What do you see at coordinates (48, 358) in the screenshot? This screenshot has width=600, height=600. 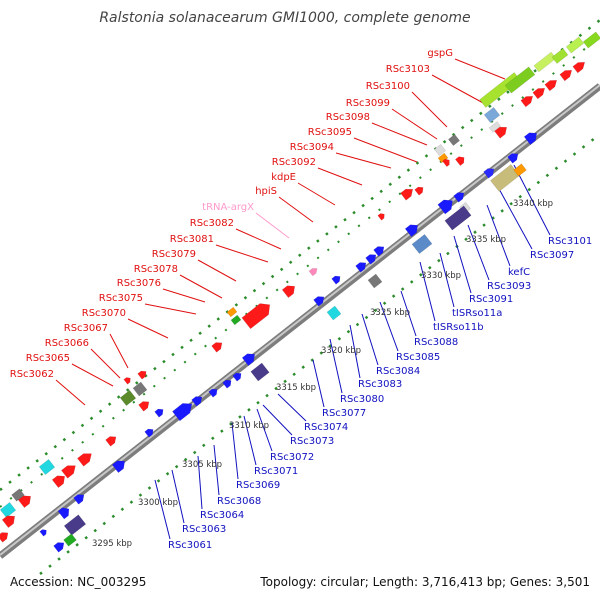 I see `top-gene-label: RSc3065` at bounding box center [48, 358].